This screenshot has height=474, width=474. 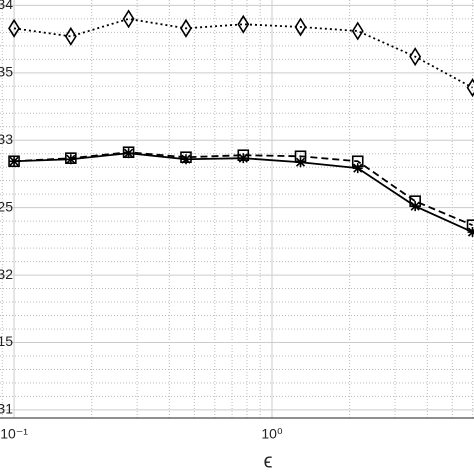 I want to click on y-tick-label: 0.33, so click(x=6, y=139).